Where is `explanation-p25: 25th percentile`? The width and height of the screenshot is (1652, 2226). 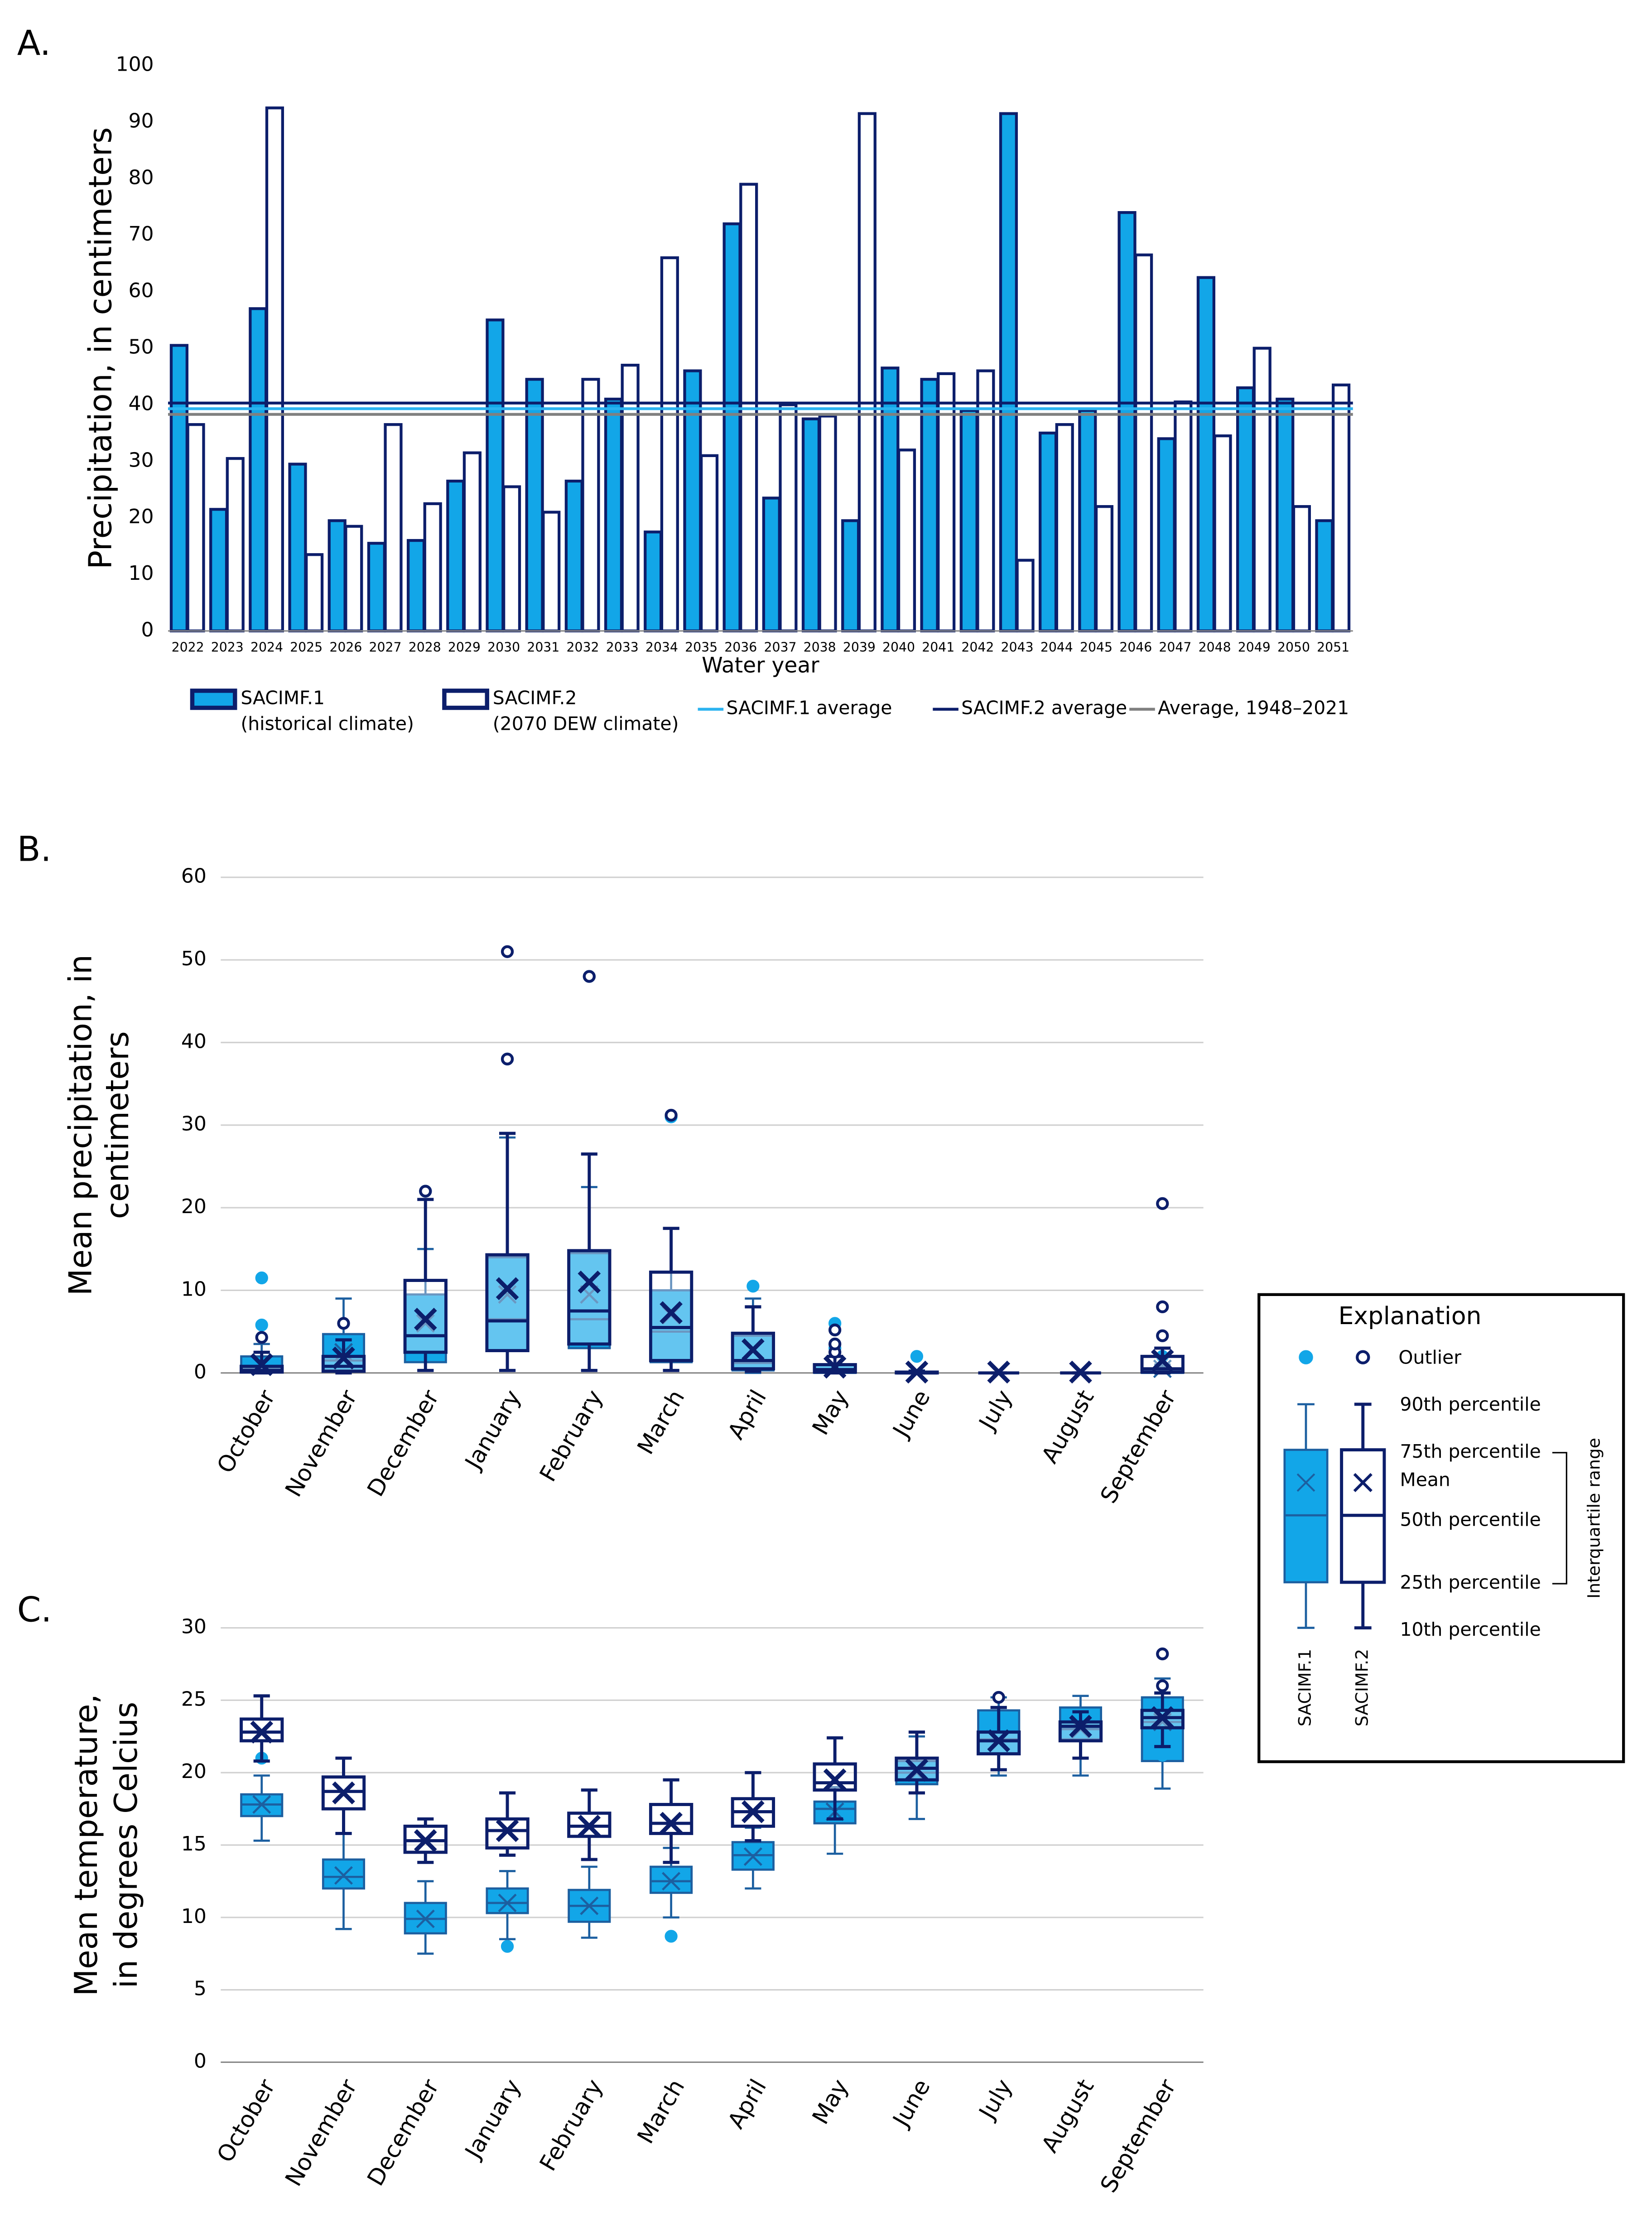 explanation-p25: 25th percentile is located at coordinates (1470, 1582).